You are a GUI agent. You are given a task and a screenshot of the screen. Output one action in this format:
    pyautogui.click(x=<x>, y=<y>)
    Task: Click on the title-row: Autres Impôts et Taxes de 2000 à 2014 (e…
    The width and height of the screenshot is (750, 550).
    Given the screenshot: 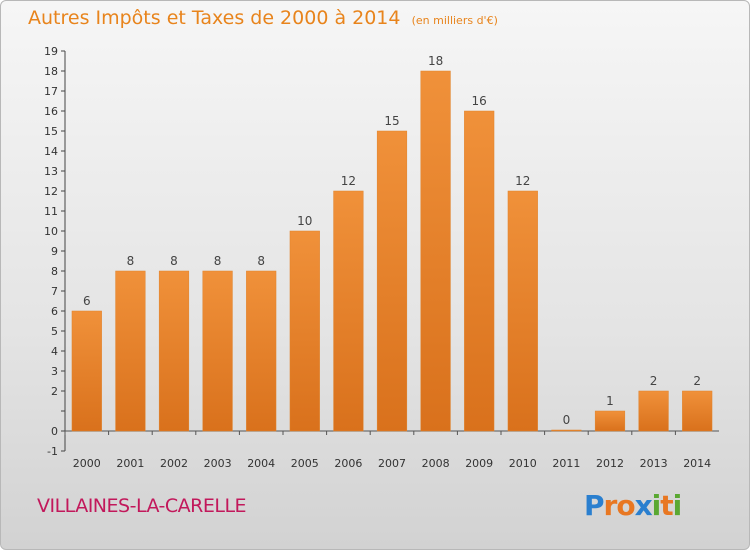 What is the action you would take?
    pyautogui.click(x=263, y=18)
    